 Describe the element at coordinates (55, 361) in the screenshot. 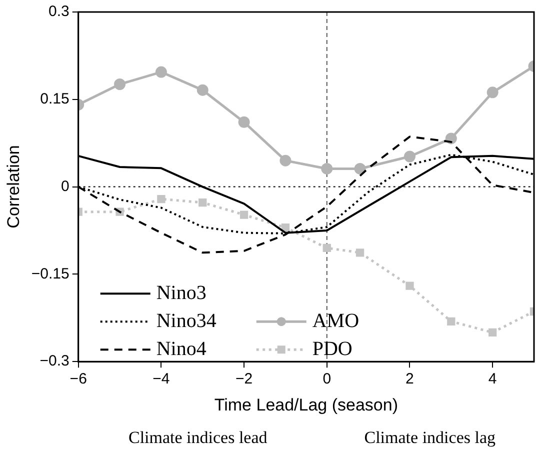

I see `y-tick-label: −0.3` at that location.